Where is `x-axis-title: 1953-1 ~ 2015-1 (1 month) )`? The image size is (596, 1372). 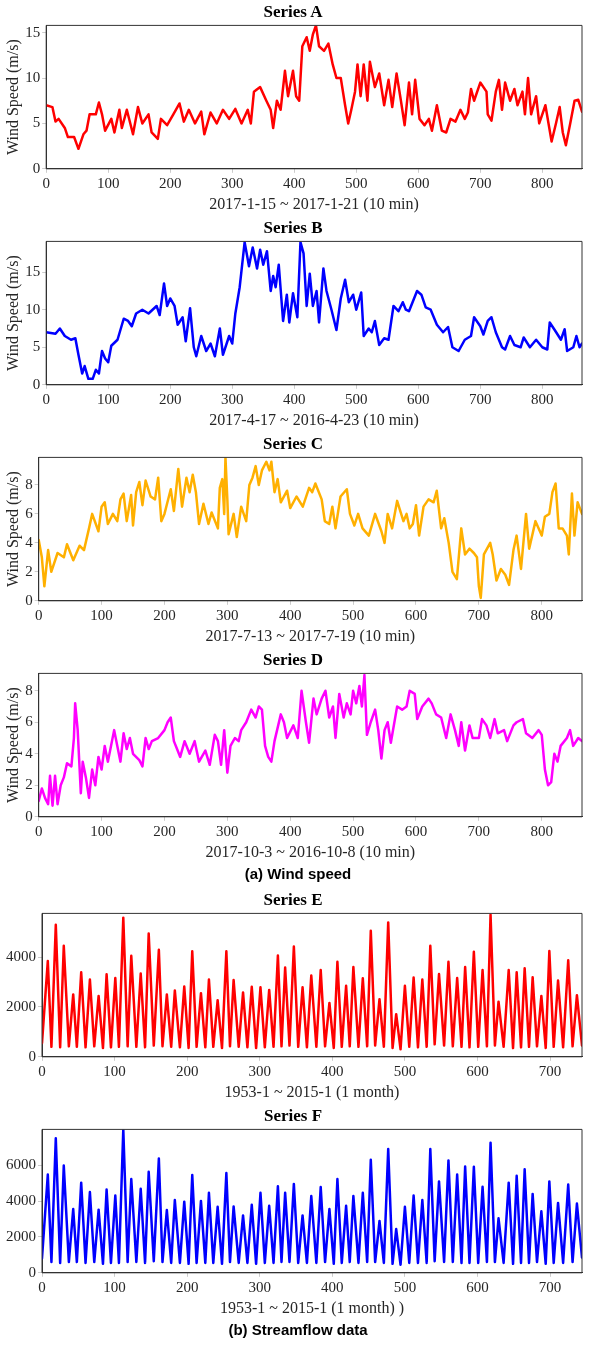
x-axis-title: 1953-1 ~ 2015-1 (1 month) ) is located at coordinates (312, 1307).